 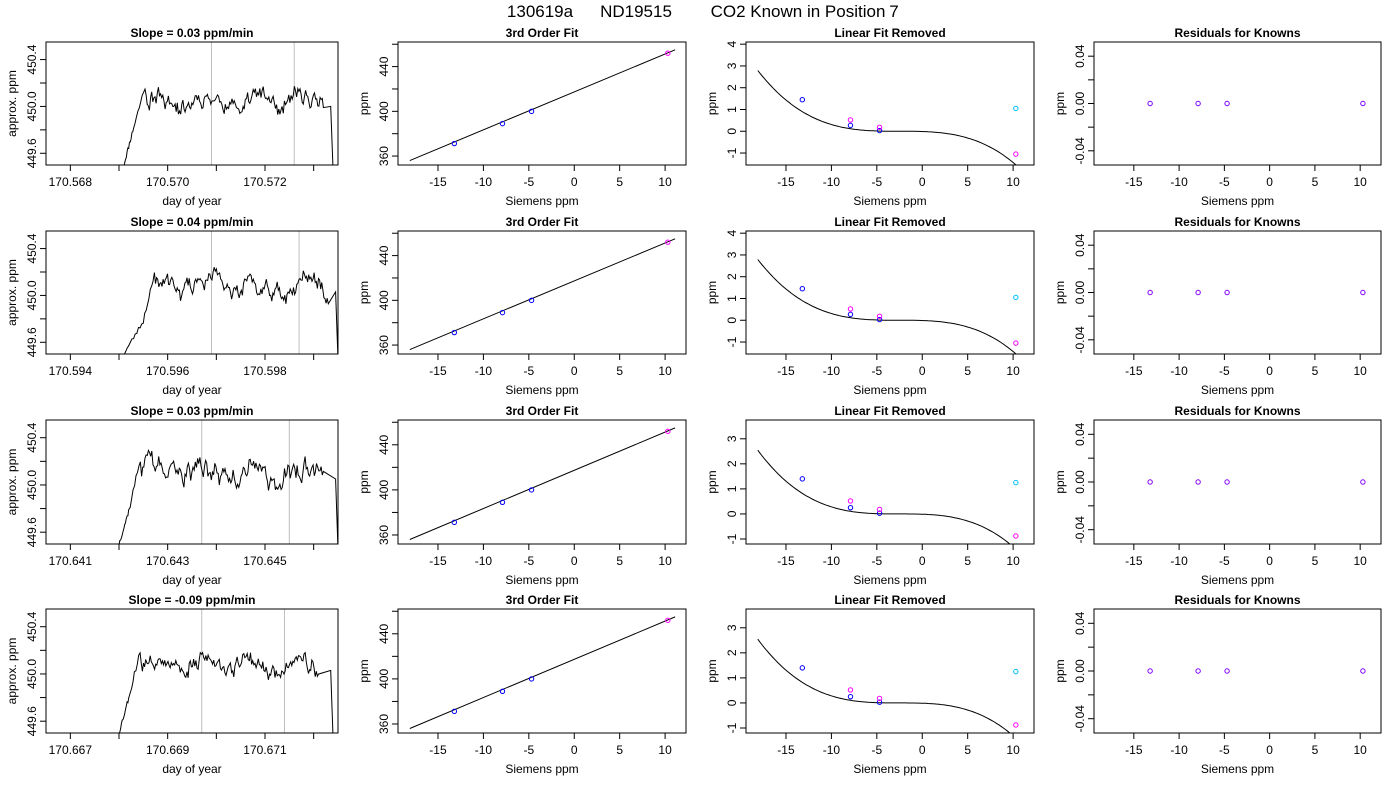 I want to click on y-tick-label: 1, so click(x=732, y=298).